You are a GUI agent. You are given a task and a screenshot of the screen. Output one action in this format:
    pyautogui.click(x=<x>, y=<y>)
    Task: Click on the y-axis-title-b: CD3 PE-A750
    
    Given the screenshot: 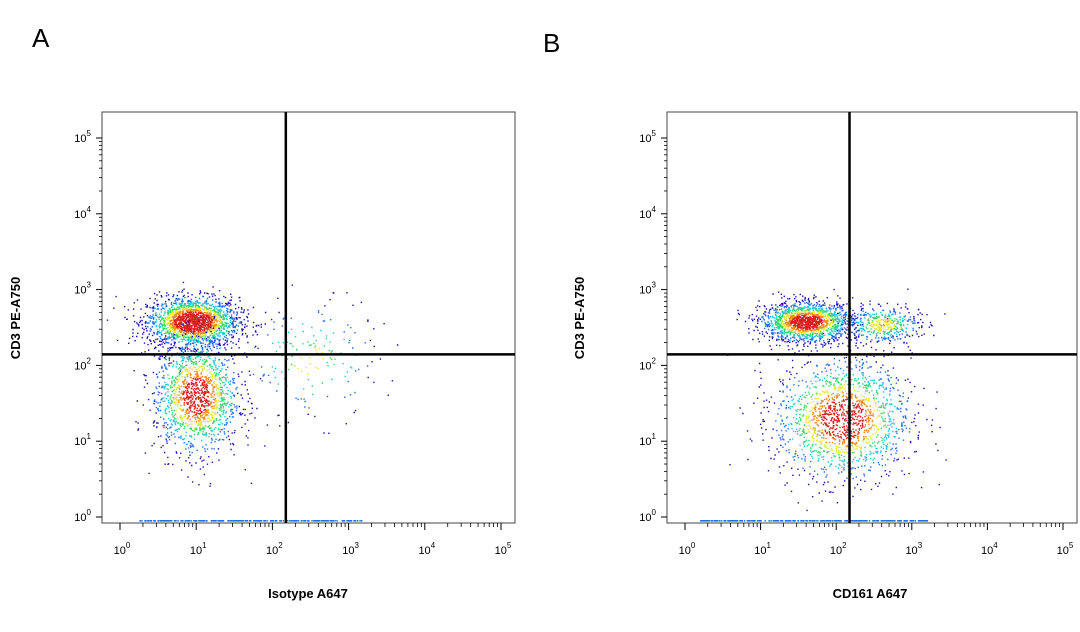 What is the action you would take?
    pyautogui.click(x=579, y=318)
    